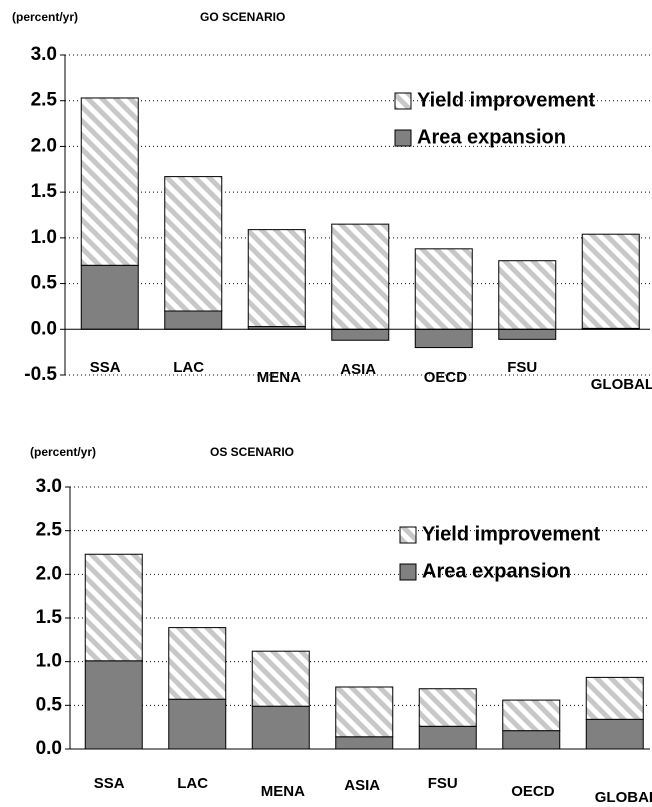 The width and height of the screenshot is (652, 807). Describe the element at coordinates (242, 17) in the screenshot. I see `chart-title: GO SCENARIO` at that location.